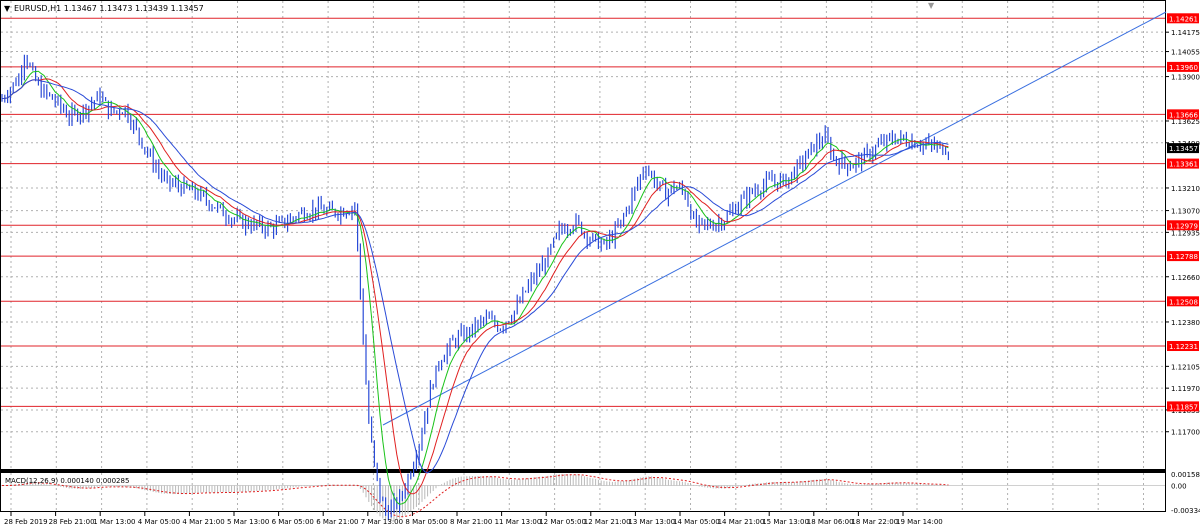 This screenshot has height=529, width=1200. I want to click on time-label: 15 Mar 13:00, so click(785, 522).